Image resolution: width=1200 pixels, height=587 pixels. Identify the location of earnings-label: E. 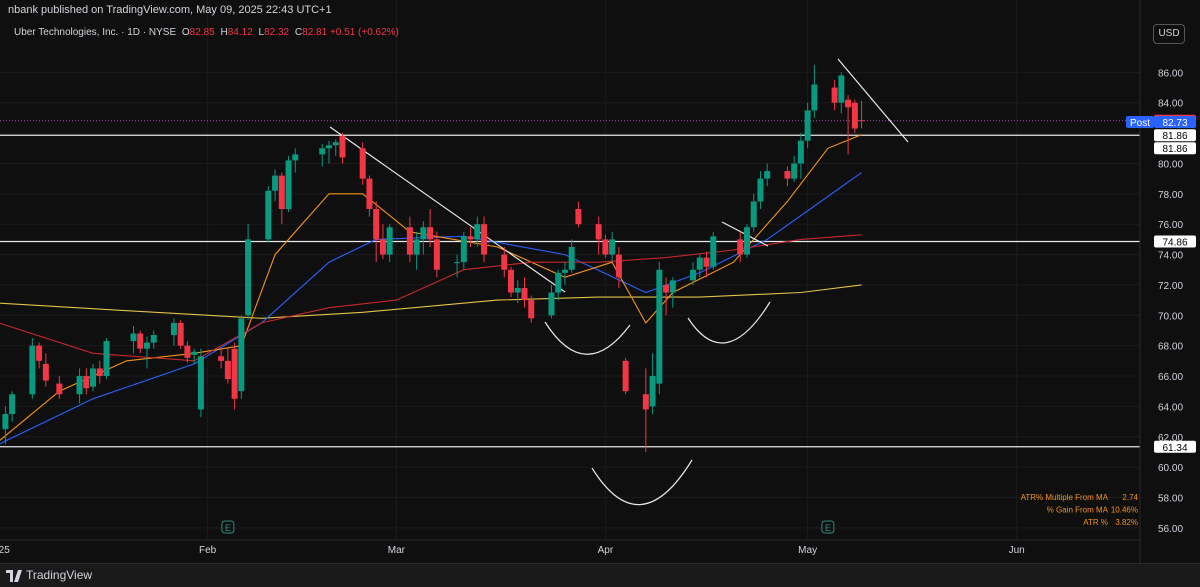
(828, 528).